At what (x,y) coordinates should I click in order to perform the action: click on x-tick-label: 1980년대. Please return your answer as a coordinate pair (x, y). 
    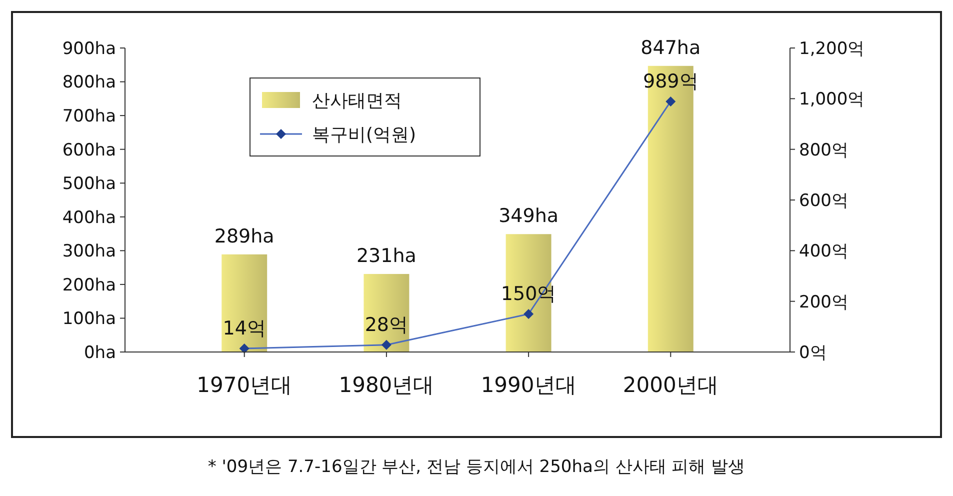
    Looking at the image, I should click on (386, 385).